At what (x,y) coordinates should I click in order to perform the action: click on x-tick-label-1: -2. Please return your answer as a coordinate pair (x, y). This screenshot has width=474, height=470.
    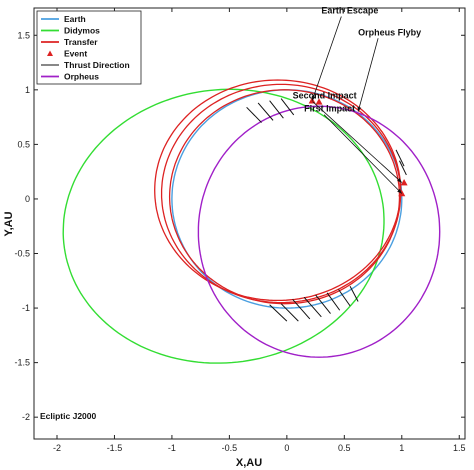
    Looking at the image, I should click on (57, 448).